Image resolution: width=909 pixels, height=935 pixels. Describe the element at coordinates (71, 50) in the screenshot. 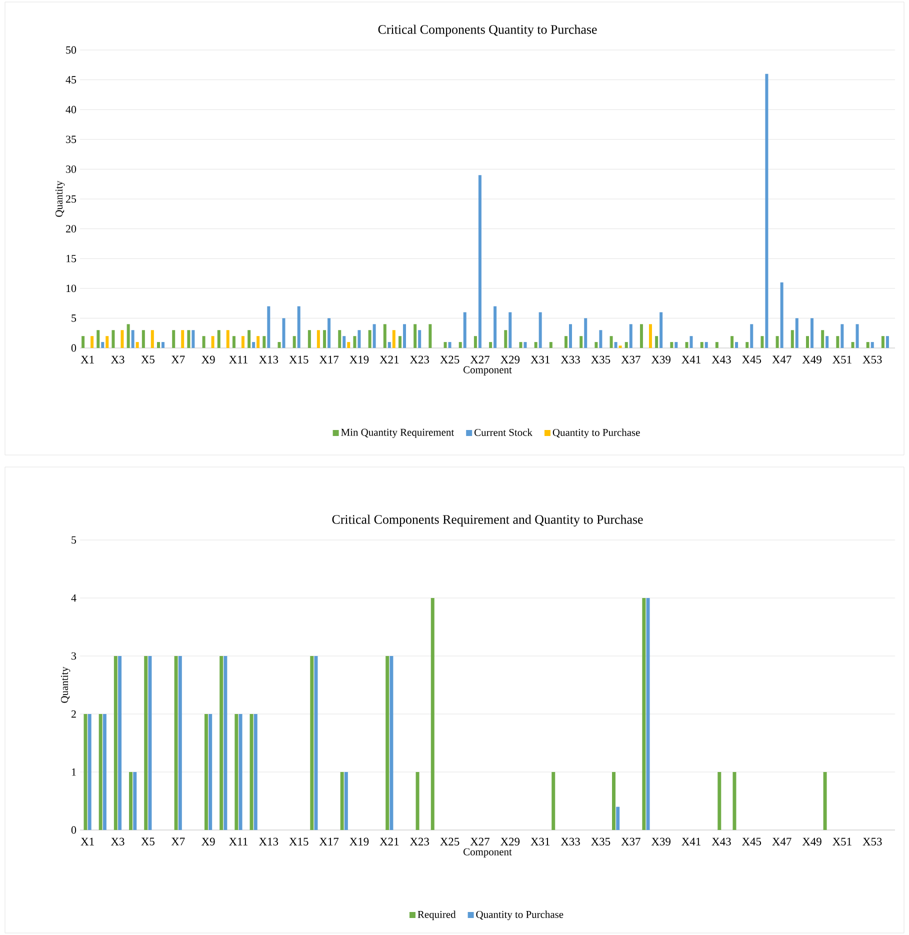

I see `y-tick-label: 50` at that location.